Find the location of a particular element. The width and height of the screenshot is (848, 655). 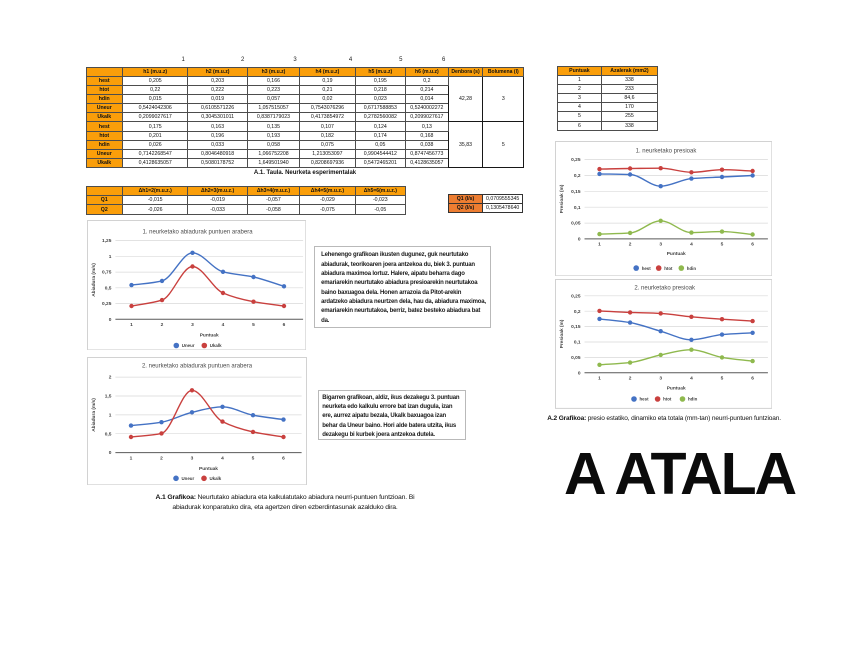

svg-text:1. neurketako abiadurak puntue: 1. neurketako abiadurak puntuen arabera is located at coordinates (197, 233).